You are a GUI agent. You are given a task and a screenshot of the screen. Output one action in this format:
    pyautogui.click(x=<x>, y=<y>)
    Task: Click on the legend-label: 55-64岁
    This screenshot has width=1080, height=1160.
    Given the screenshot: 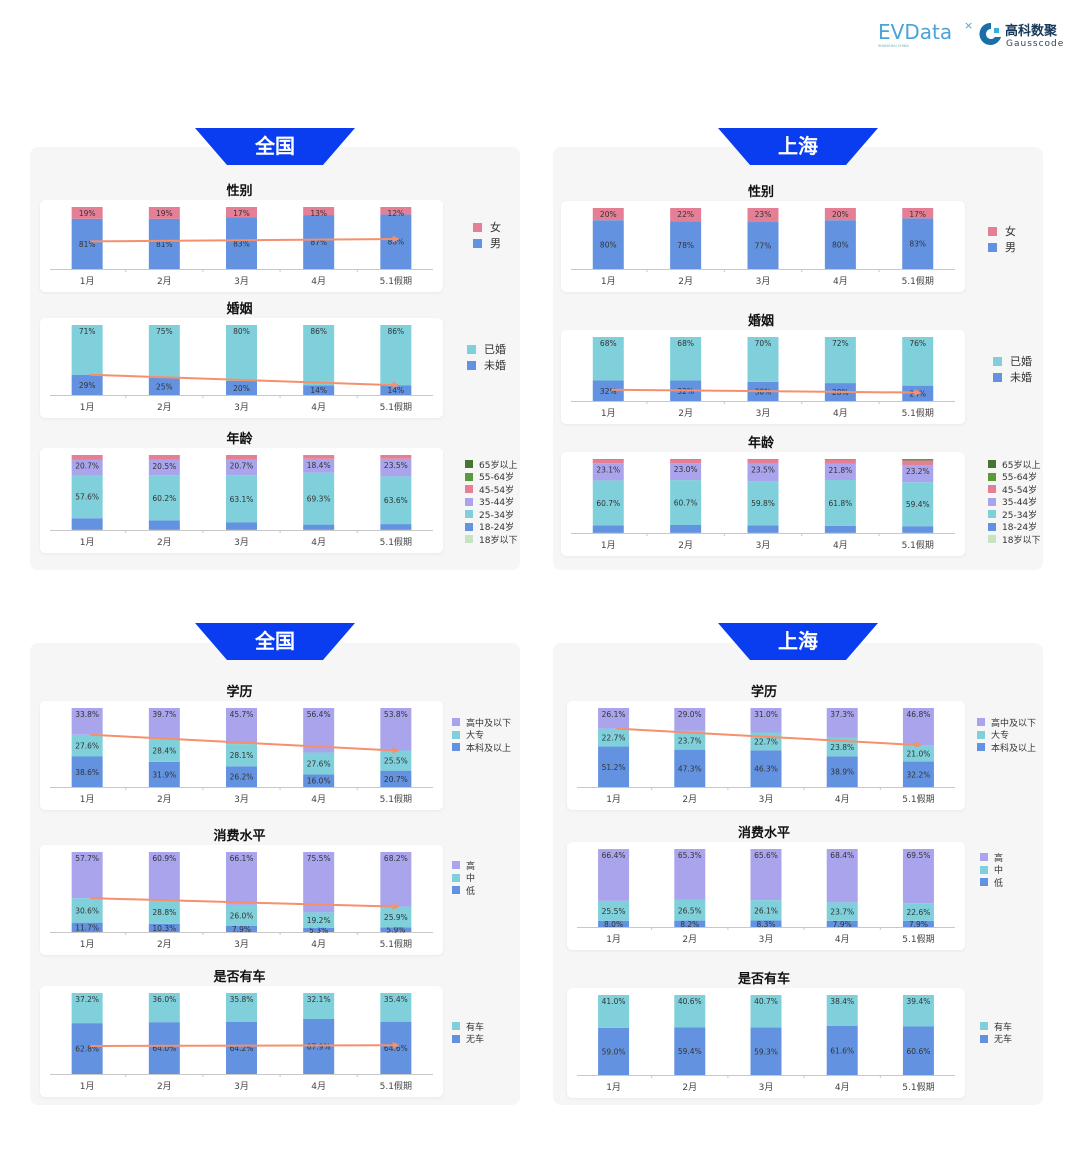 What is the action you would take?
    pyautogui.click(x=497, y=478)
    